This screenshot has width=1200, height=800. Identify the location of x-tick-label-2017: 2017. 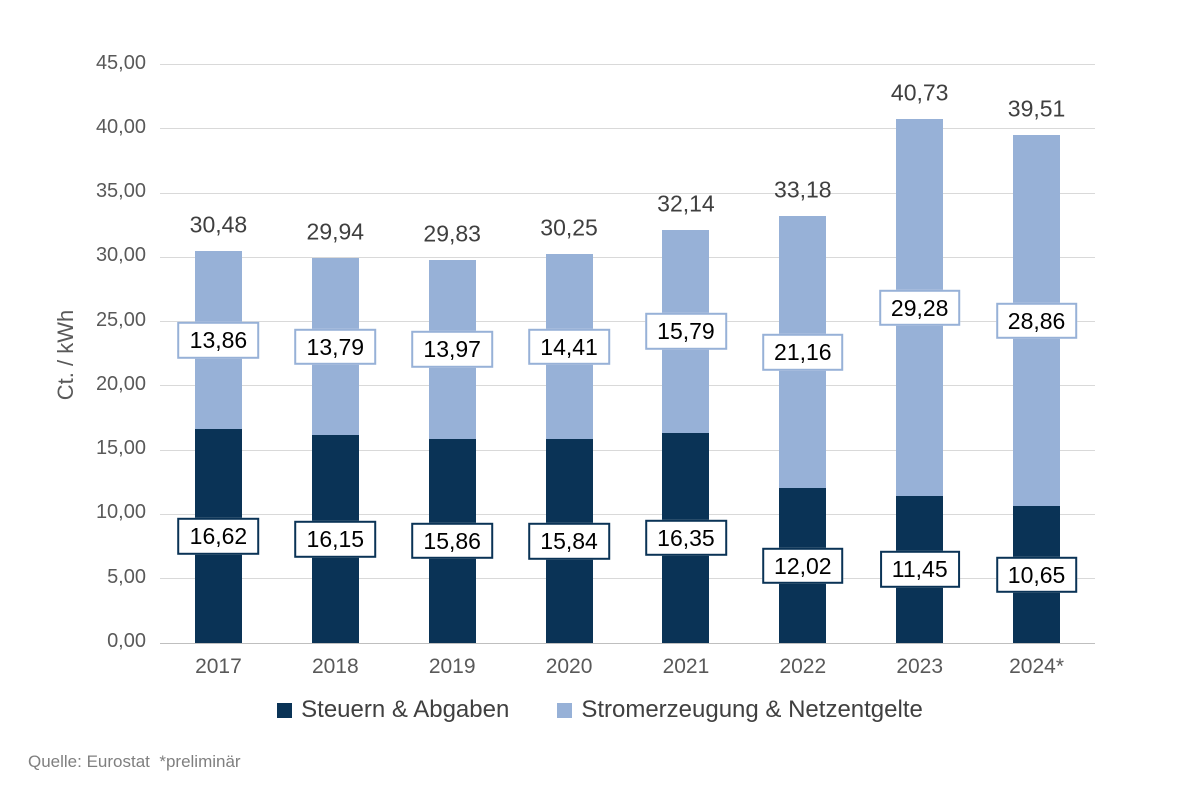
(218, 666).